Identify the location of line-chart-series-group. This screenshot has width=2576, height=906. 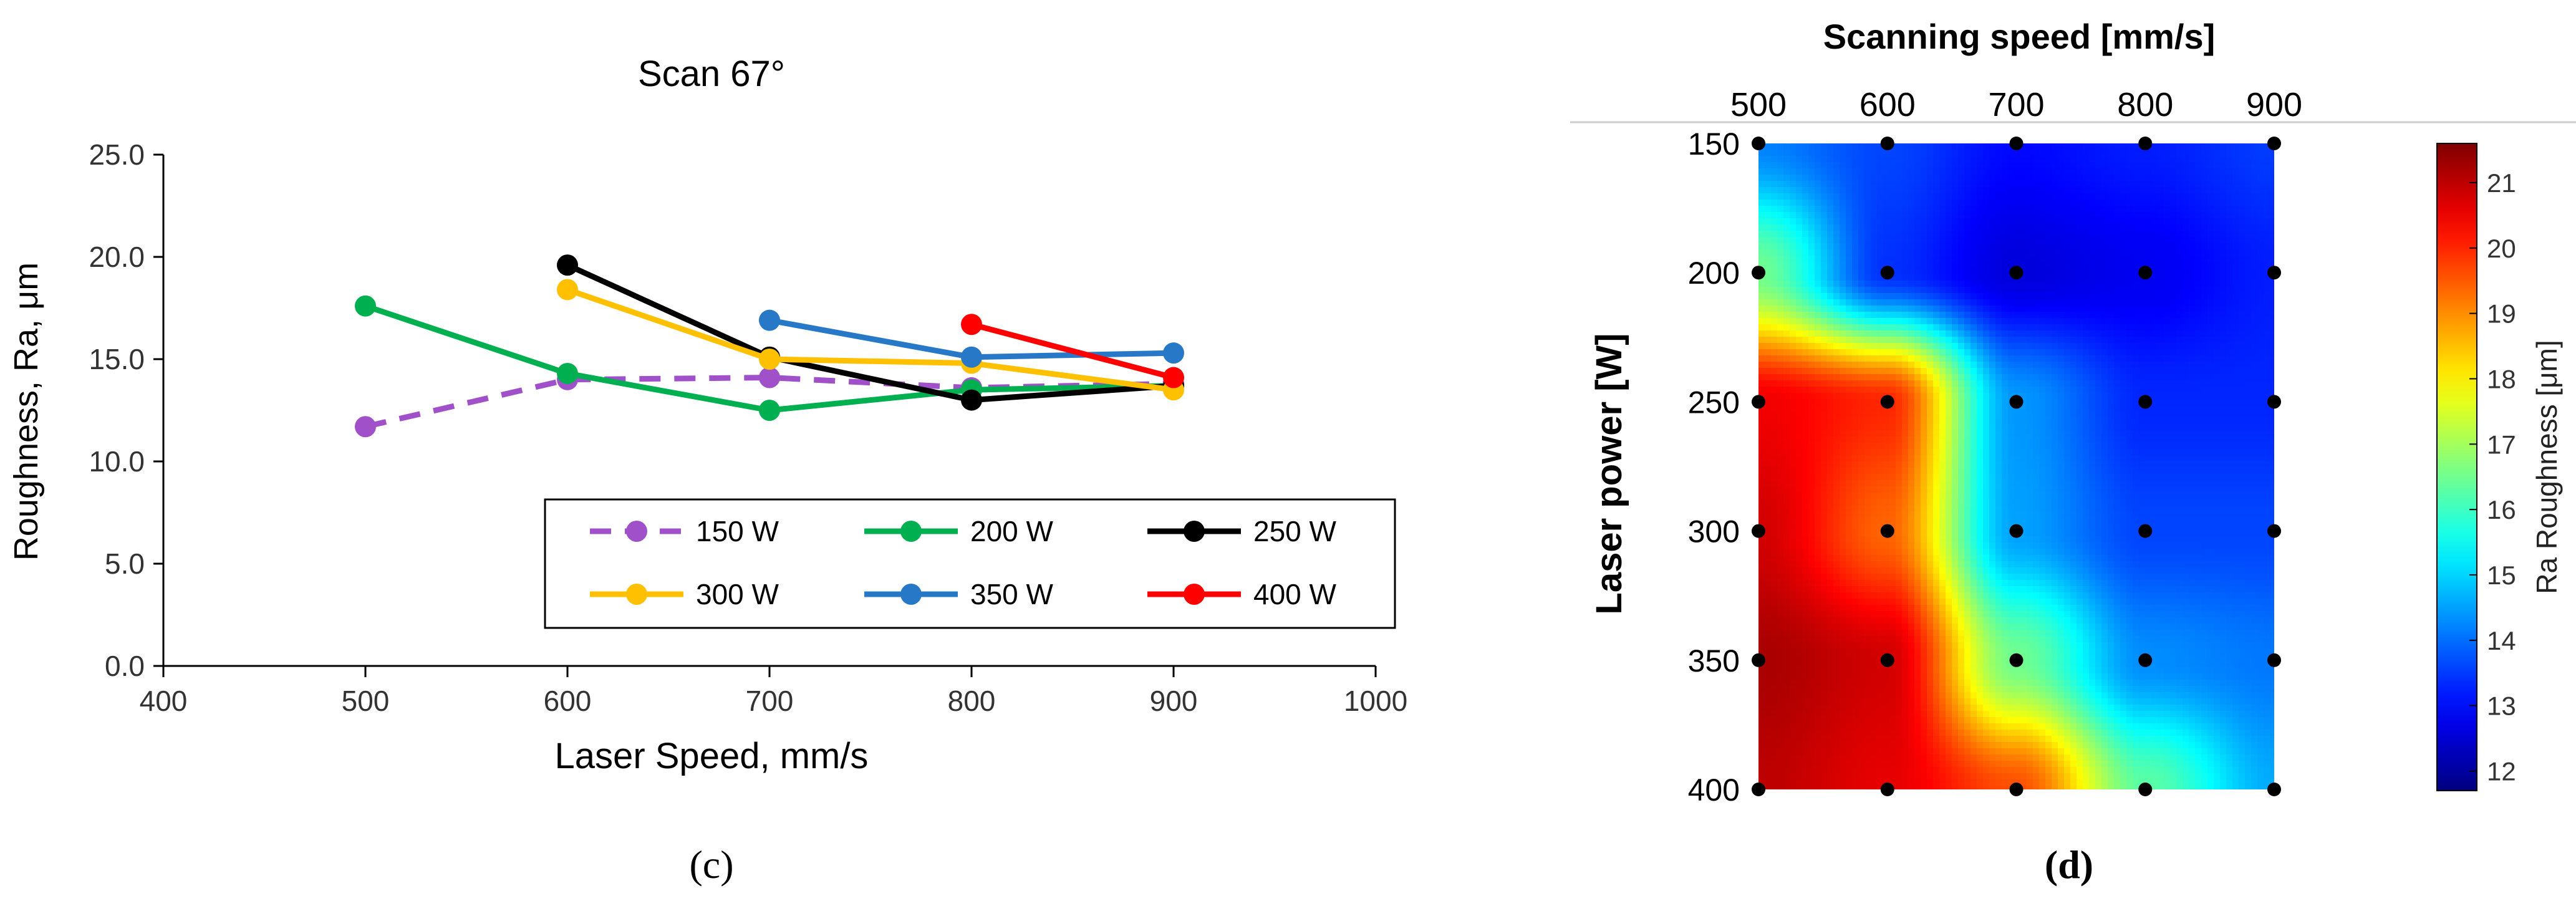
(769, 346).